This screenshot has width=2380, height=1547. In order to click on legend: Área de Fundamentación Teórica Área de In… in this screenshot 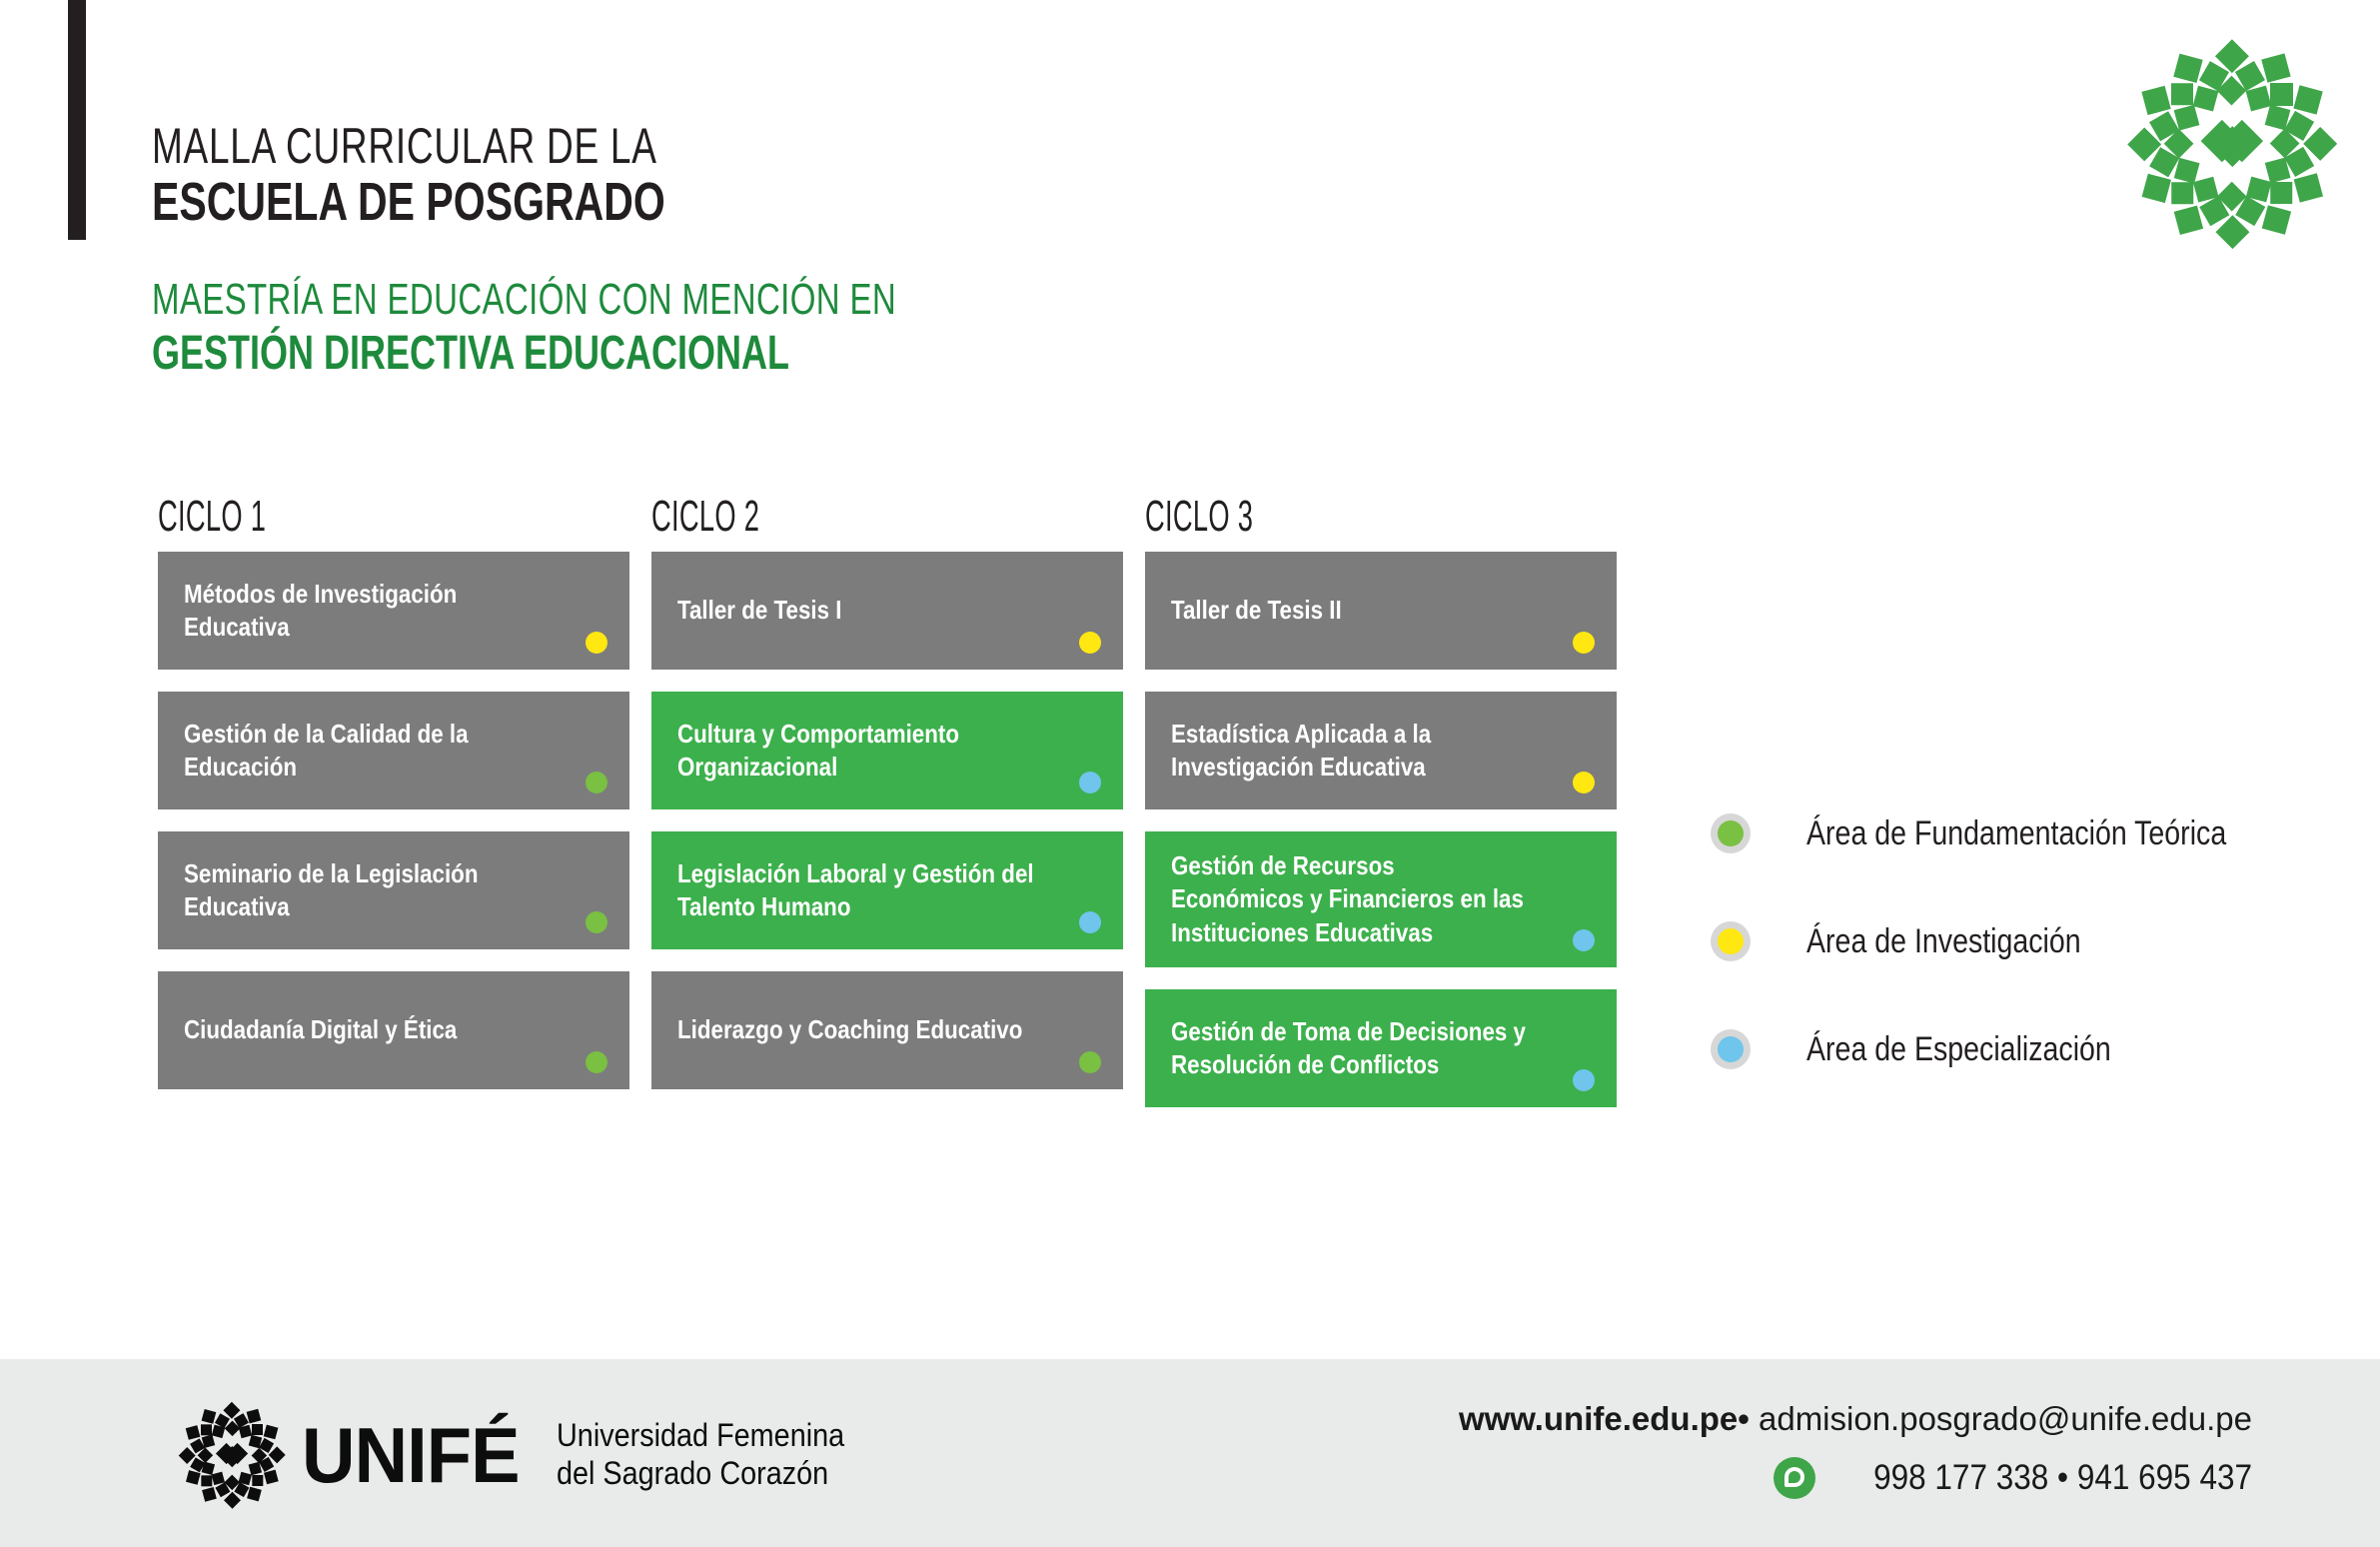, I will do `click(2009, 941)`.